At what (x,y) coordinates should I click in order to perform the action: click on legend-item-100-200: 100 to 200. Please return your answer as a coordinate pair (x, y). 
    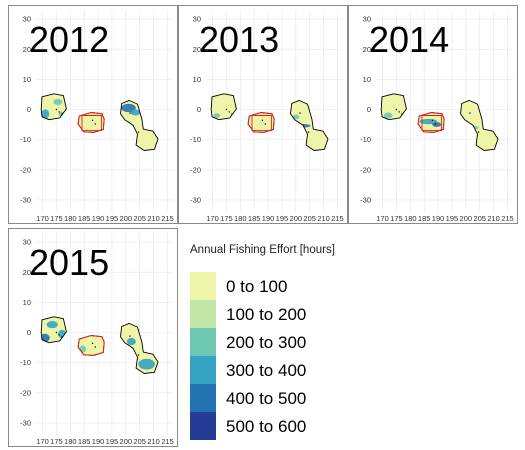
    Looking at the image, I should click on (270, 314).